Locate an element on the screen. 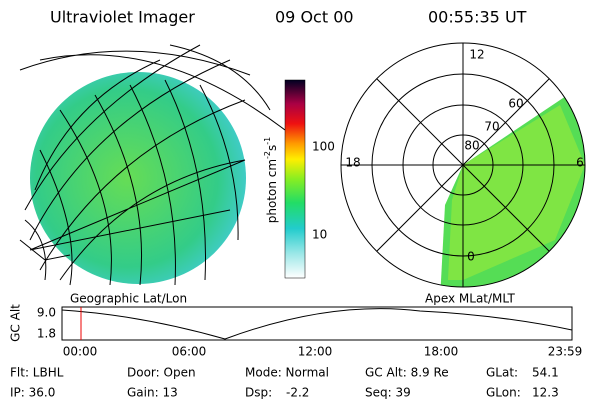  unit-exp: -2 is located at coordinates (267, 155).